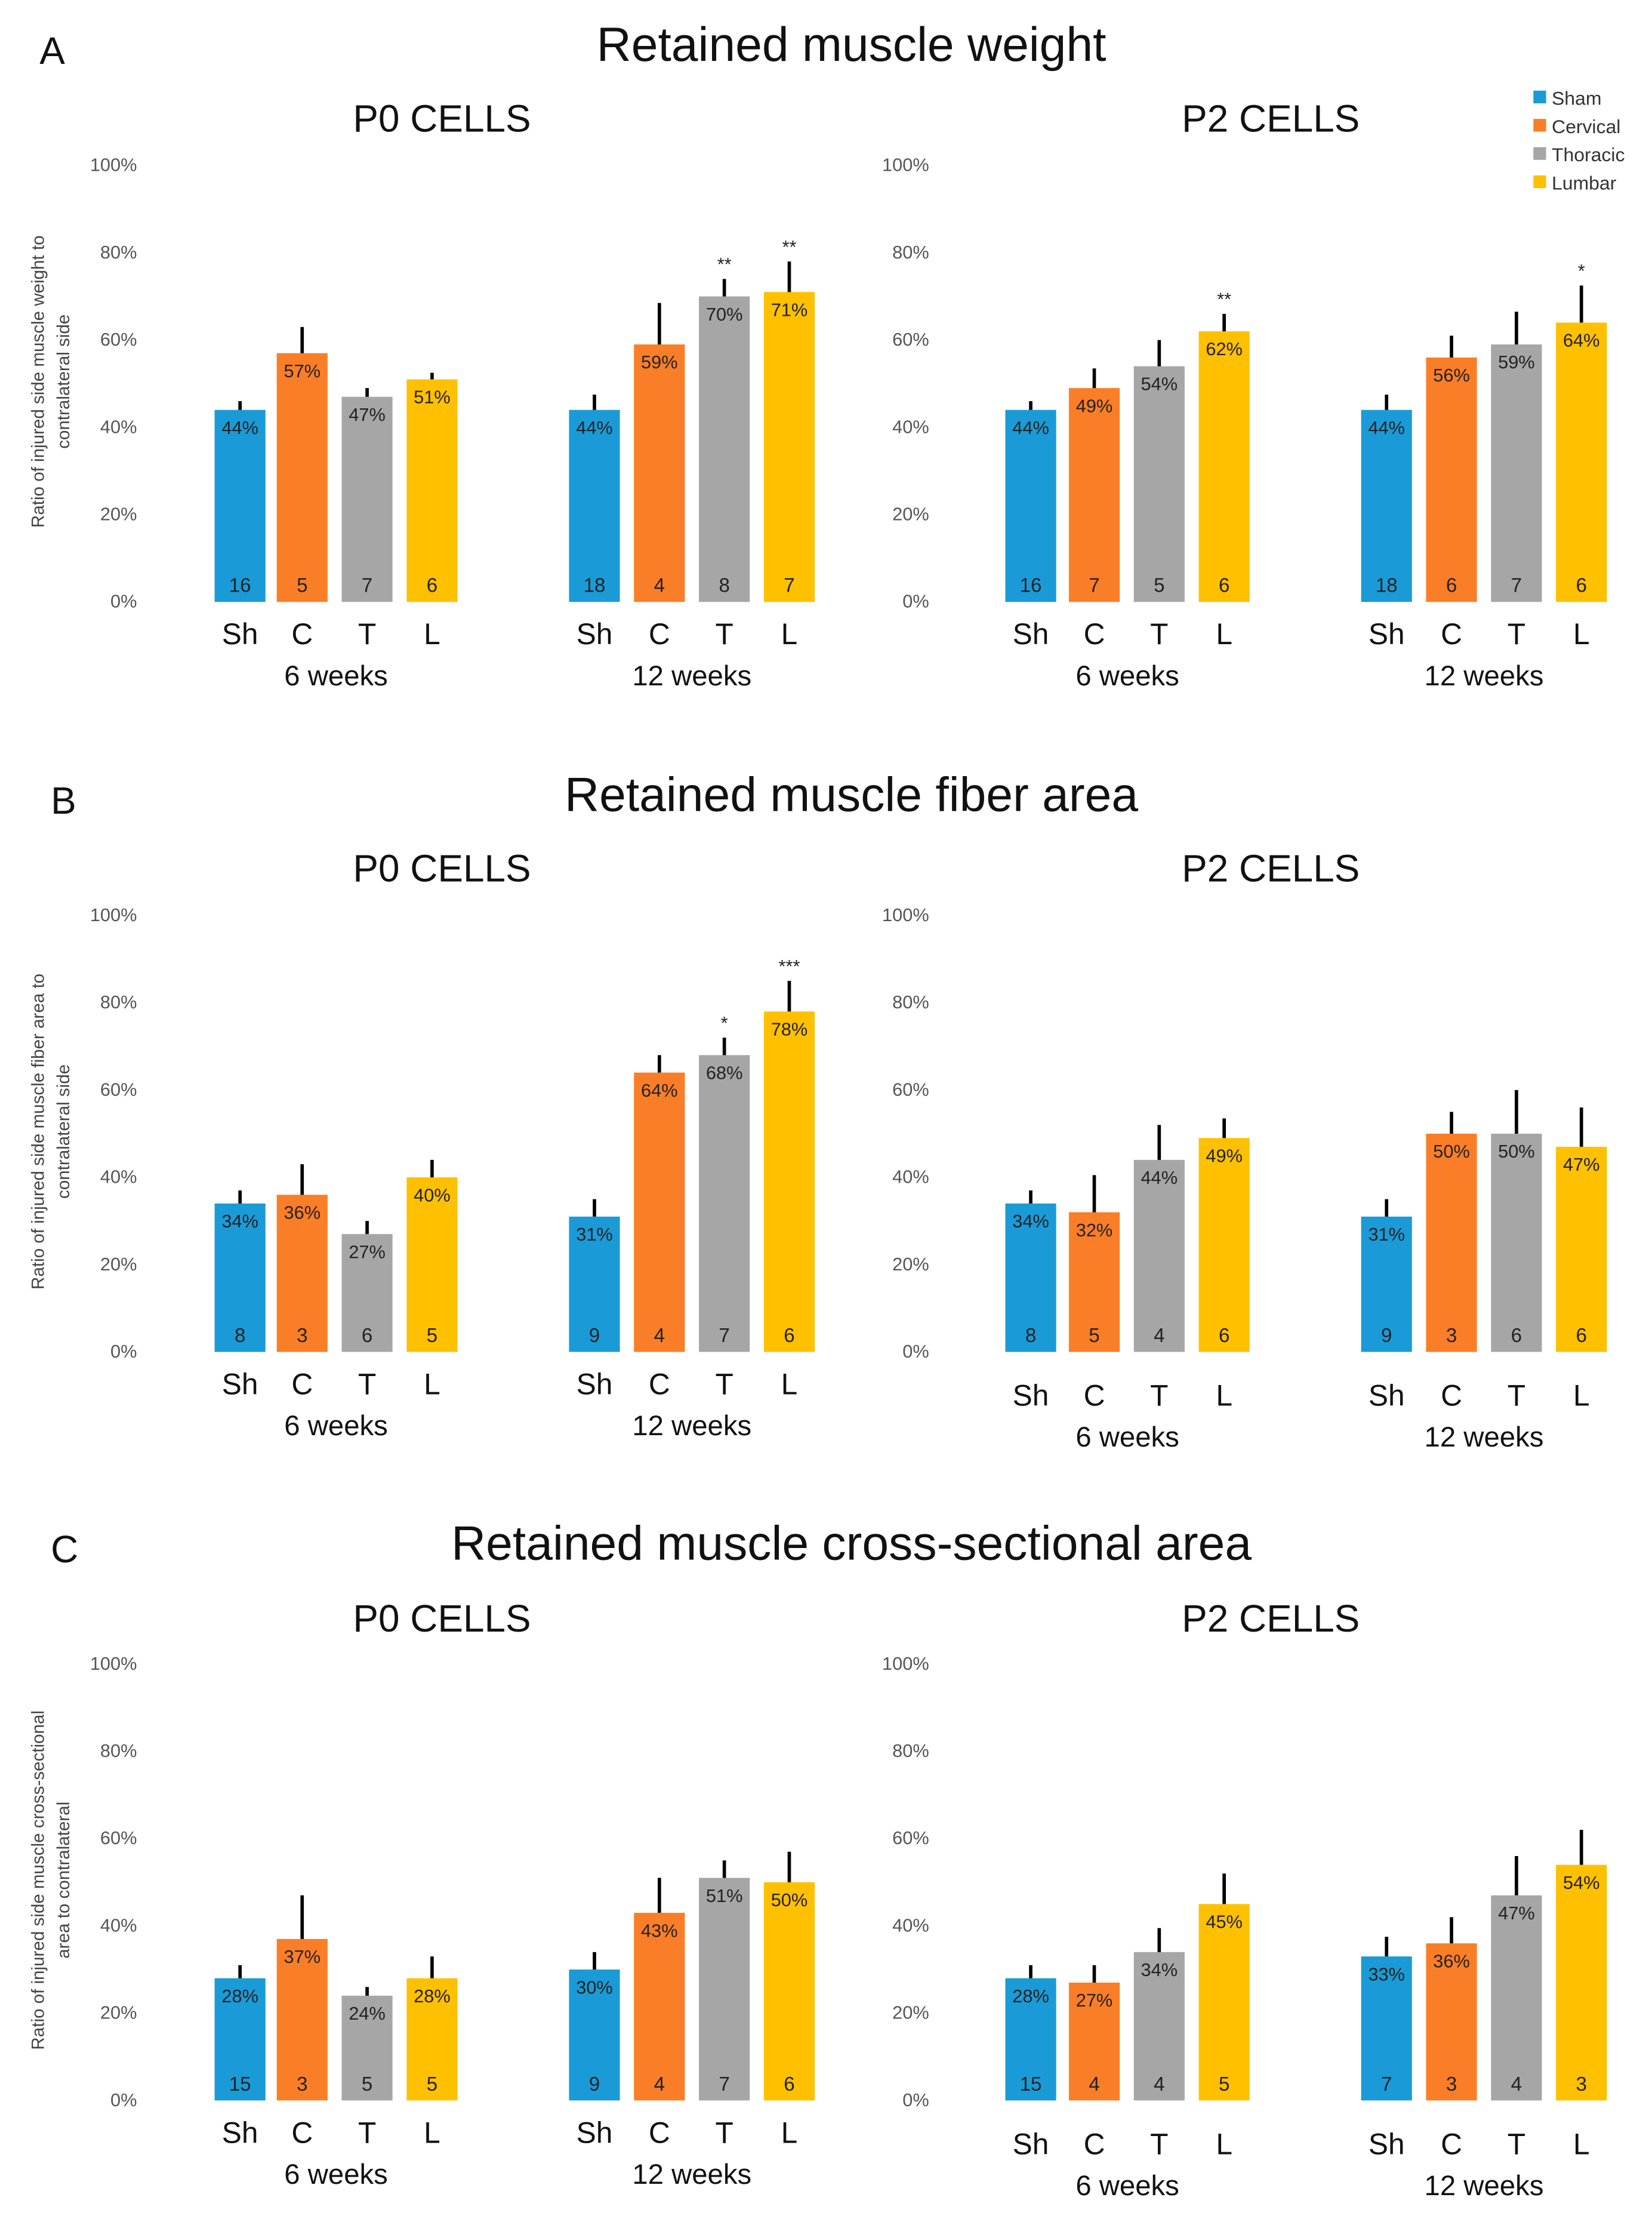 This screenshot has height=2225, width=1652. What do you see at coordinates (433, 397) in the screenshot?
I see `bar-value-label: 51%` at bounding box center [433, 397].